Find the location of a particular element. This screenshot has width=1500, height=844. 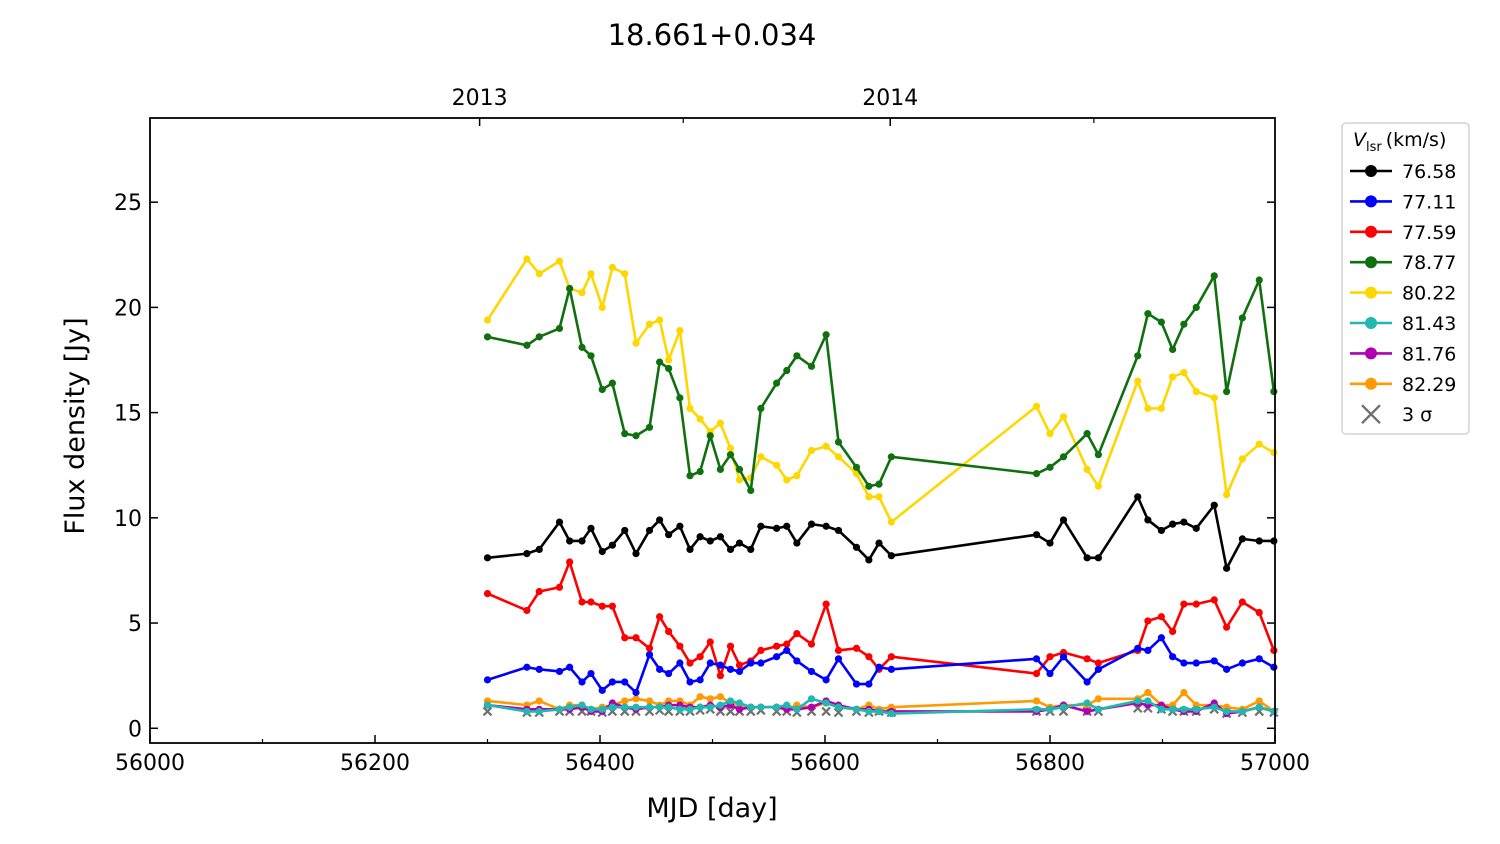

data-point-81.76 is located at coordinates (1087, 711).